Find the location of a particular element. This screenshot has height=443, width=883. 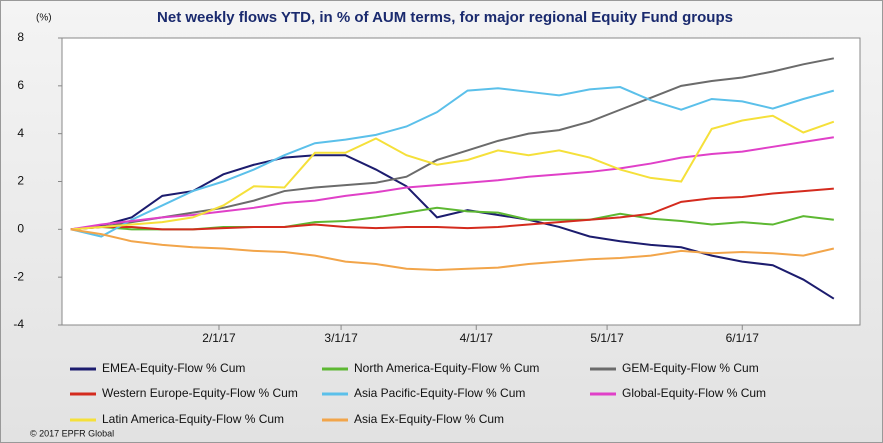

legend-label: Latin America-Equity-Flow % Cum is located at coordinates (193, 419).